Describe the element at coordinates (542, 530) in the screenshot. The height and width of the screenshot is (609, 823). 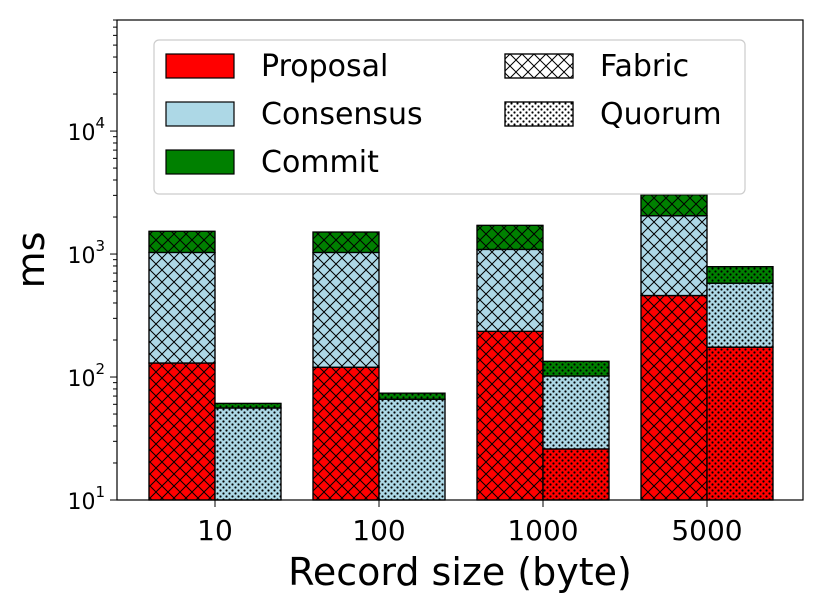
I see `x-tick-label: 1000` at that location.